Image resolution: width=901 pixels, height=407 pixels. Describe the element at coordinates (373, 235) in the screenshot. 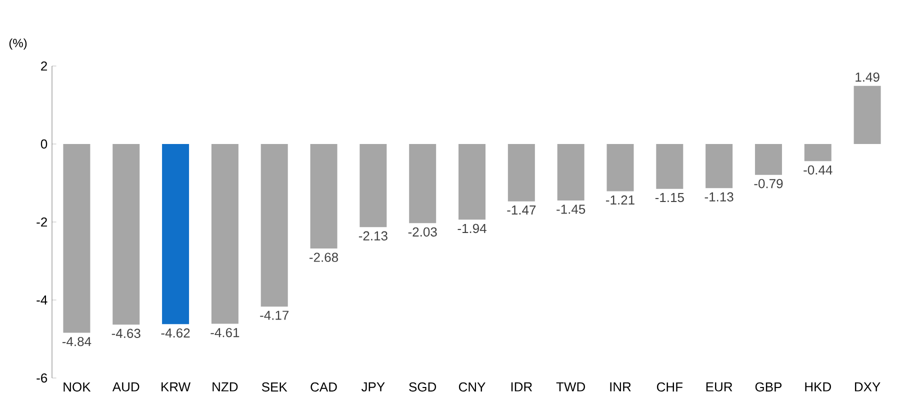

I see `data-label: -2.13` at that location.